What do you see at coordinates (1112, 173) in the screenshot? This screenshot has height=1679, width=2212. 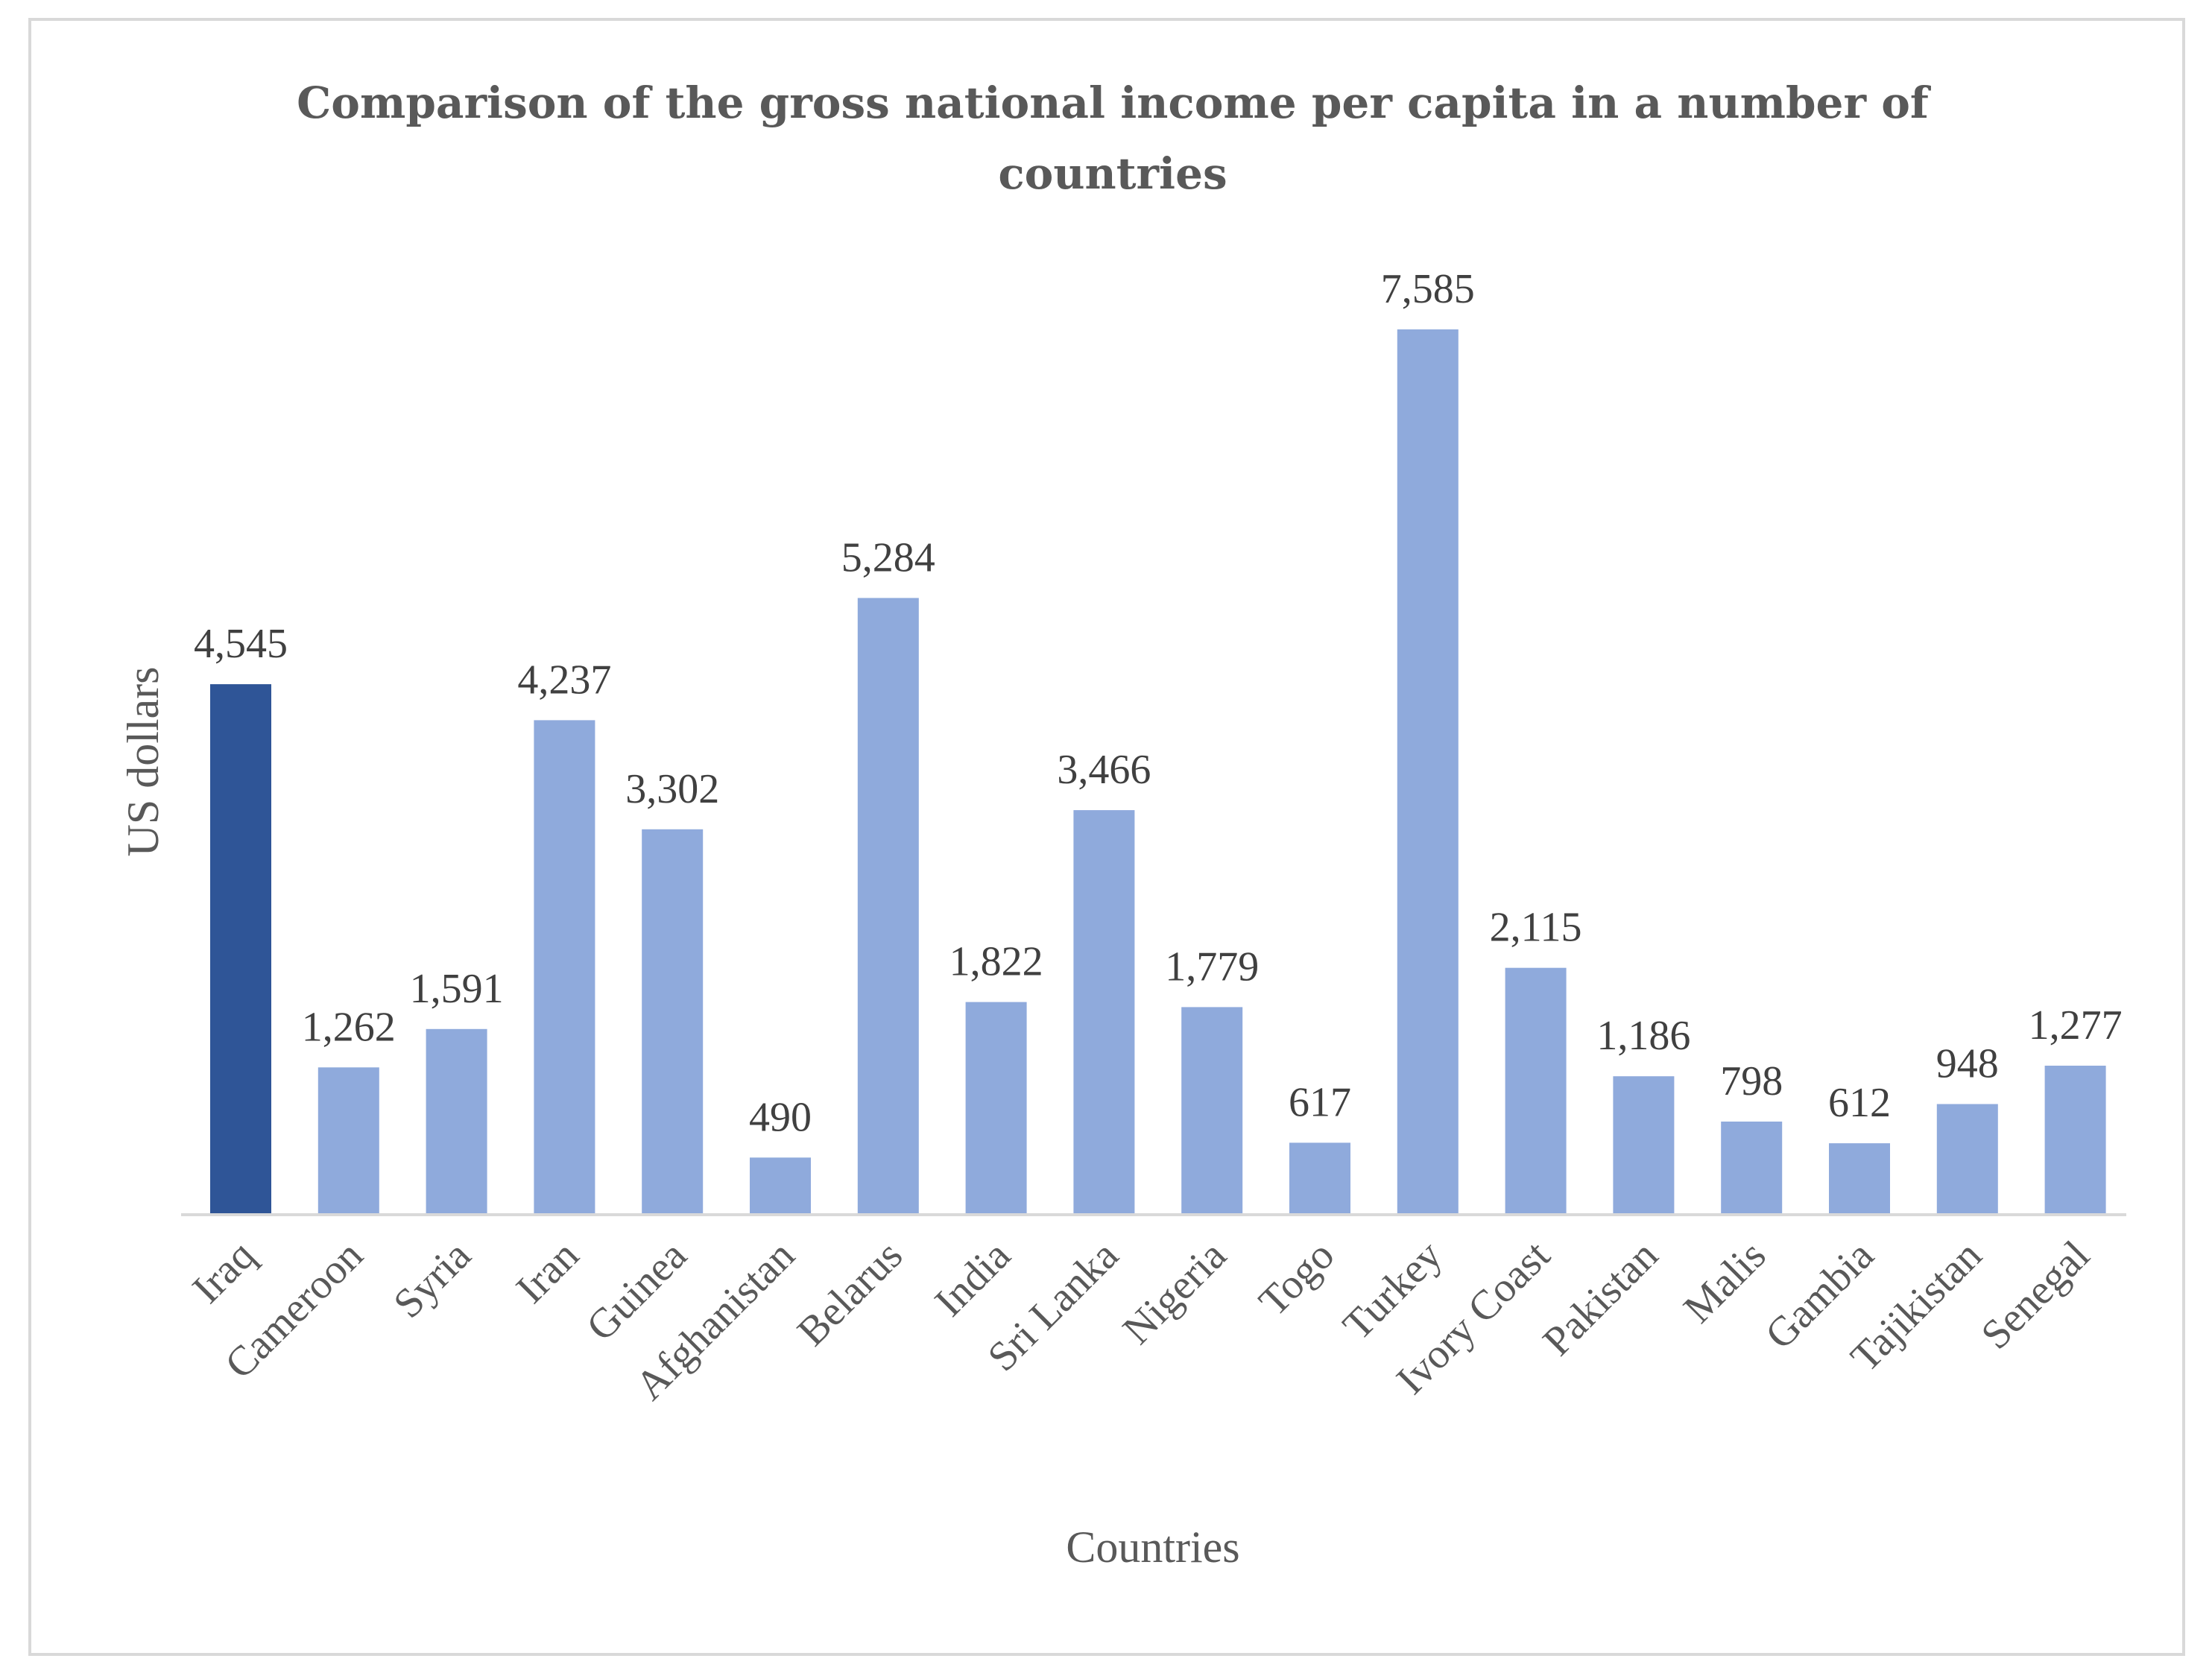 I see `chart-title-line-2: countries` at bounding box center [1112, 173].